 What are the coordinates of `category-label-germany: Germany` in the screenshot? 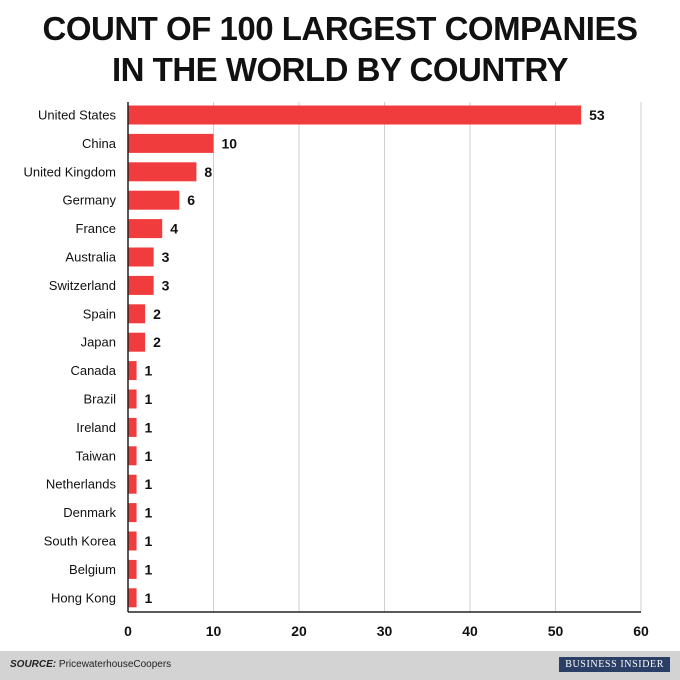 It's located at (90, 200).